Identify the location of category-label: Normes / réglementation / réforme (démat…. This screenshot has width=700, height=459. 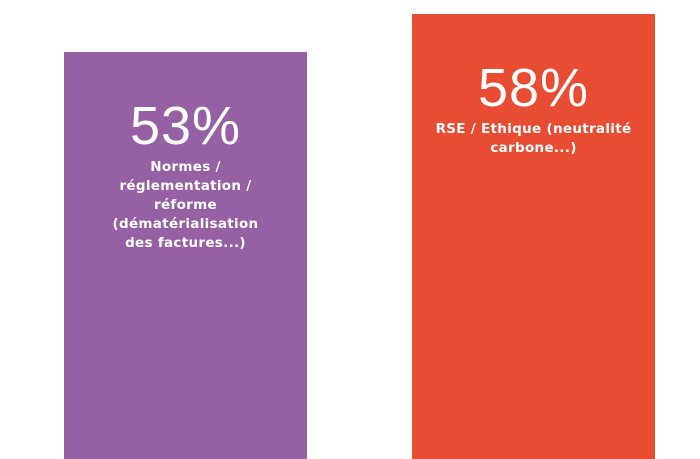
(185, 205).